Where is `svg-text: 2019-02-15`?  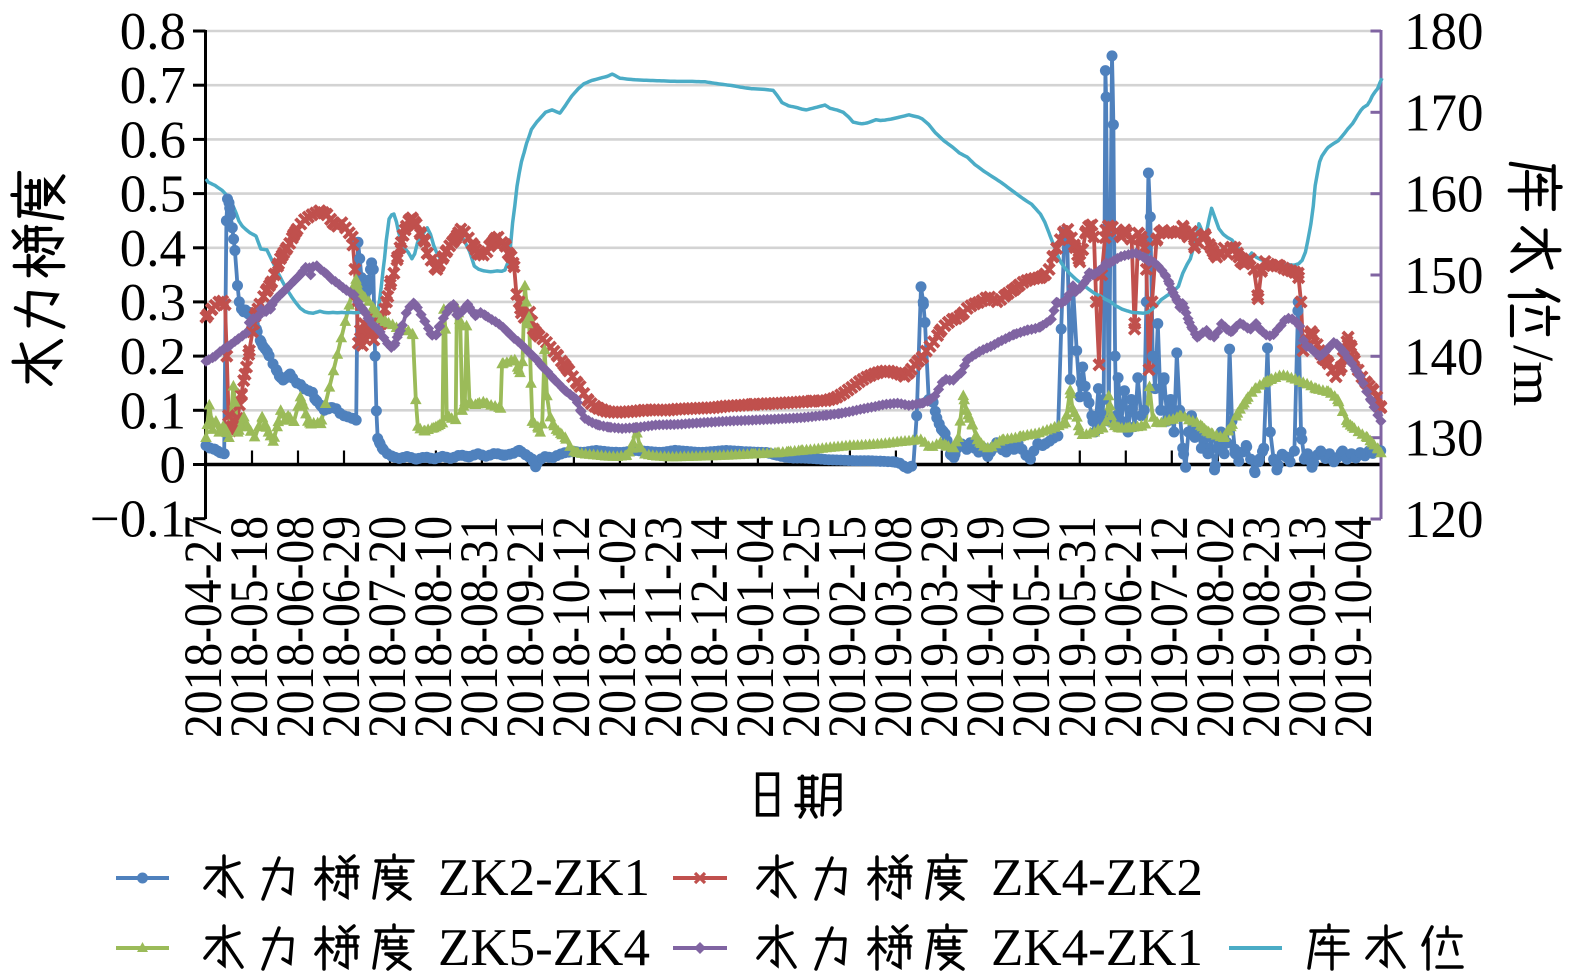 svg-text: 2019-02-15 is located at coordinates (847, 627).